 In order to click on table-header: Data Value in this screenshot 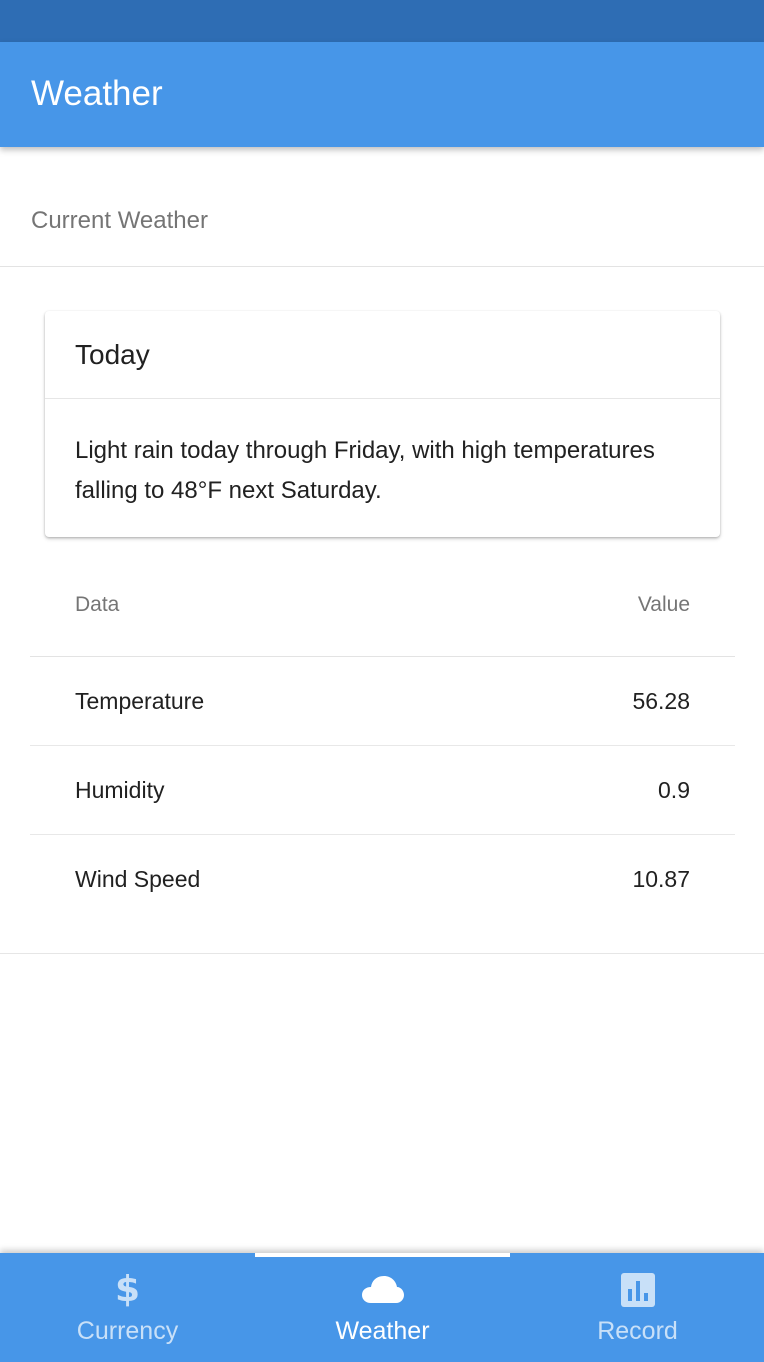, I will do `click(382, 608)`.